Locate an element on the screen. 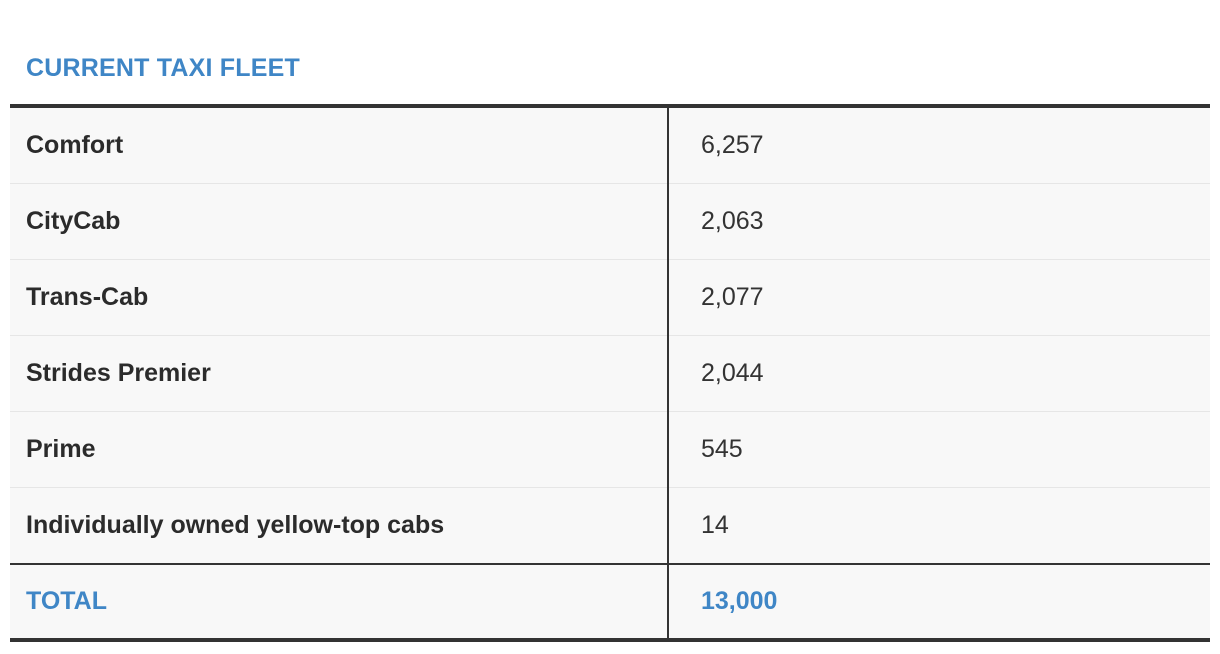 This screenshot has width=1220, height=654. table-title: CURRENT TAXI FLEET is located at coordinates (163, 68).